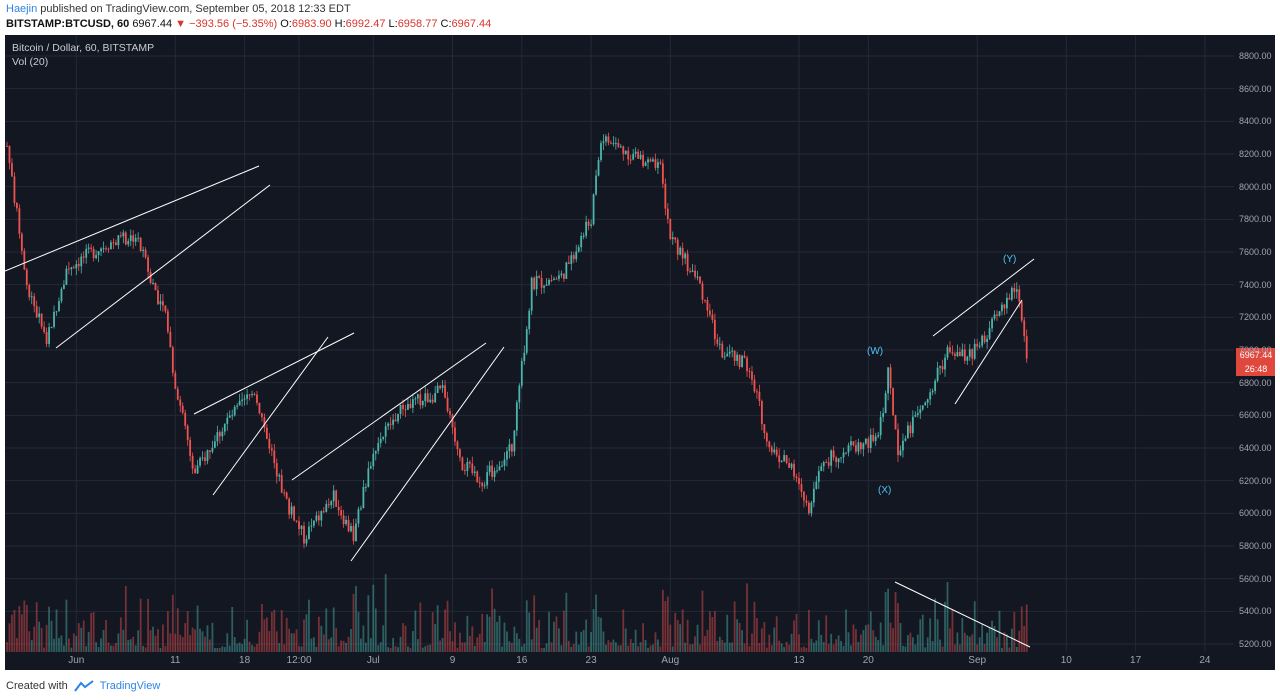  What do you see at coordinates (471, 24) in the screenshot?
I see `close-value: 6967.44` at bounding box center [471, 24].